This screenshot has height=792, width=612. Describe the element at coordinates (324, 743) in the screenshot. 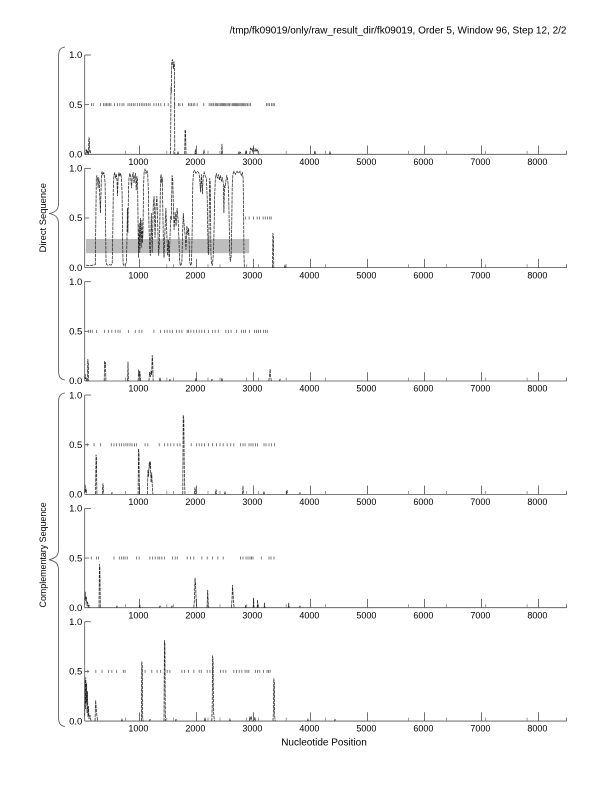

I see `svg-text: Nucleotide Position` at that location.